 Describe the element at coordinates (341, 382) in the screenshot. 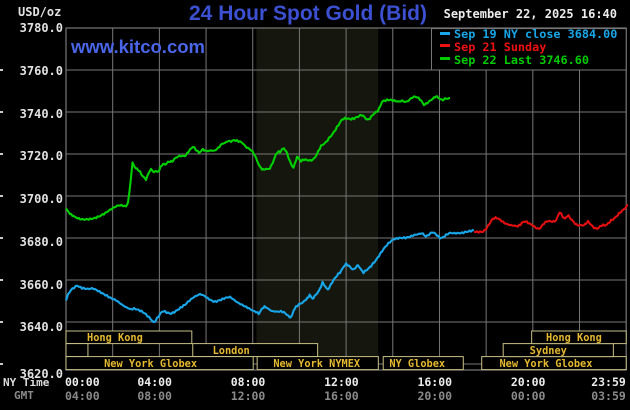

I see `x-tick-label-nytime: 12:00` at that location.